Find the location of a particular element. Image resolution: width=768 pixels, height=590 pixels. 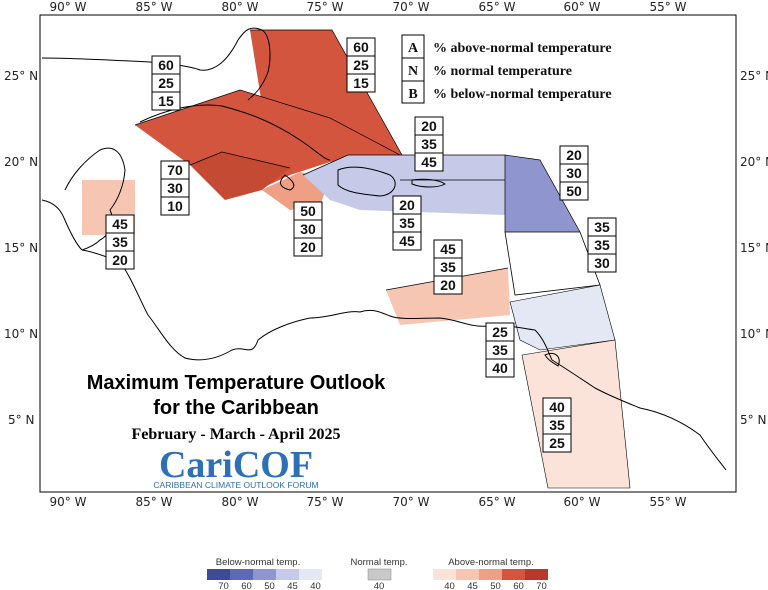

lat-tick-right: 5° N is located at coordinates (753, 420).